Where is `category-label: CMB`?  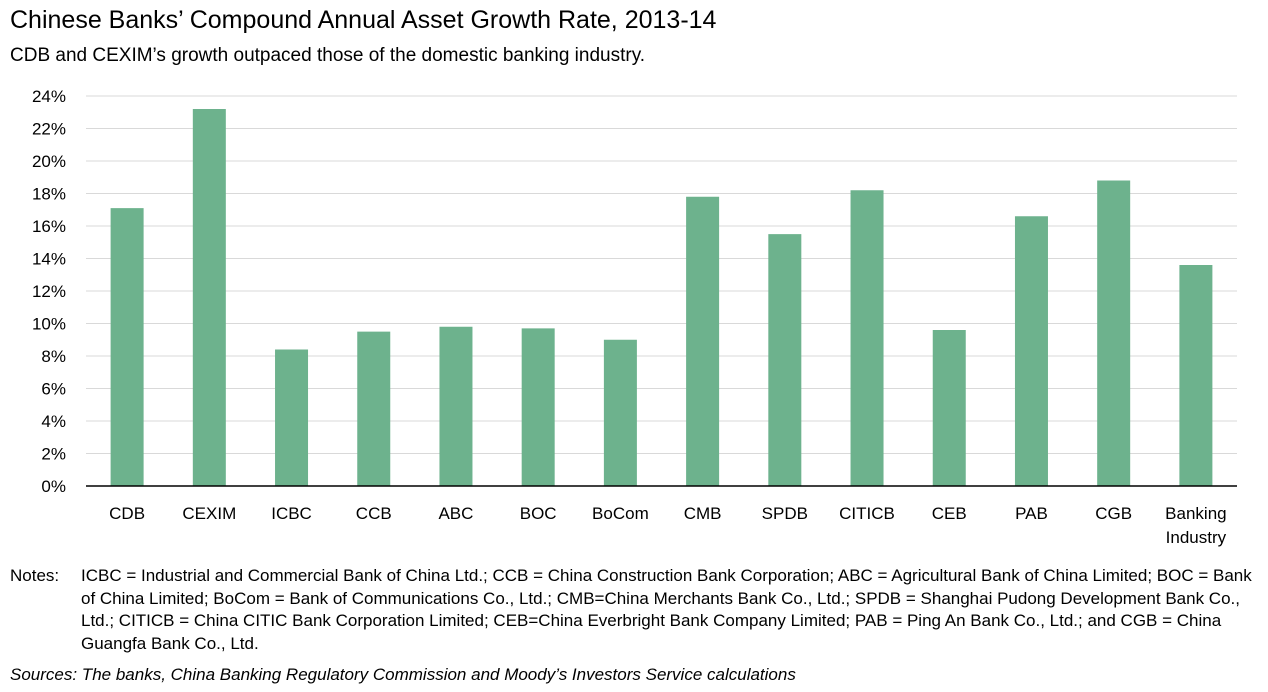 category-label: CMB is located at coordinates (703, 513).